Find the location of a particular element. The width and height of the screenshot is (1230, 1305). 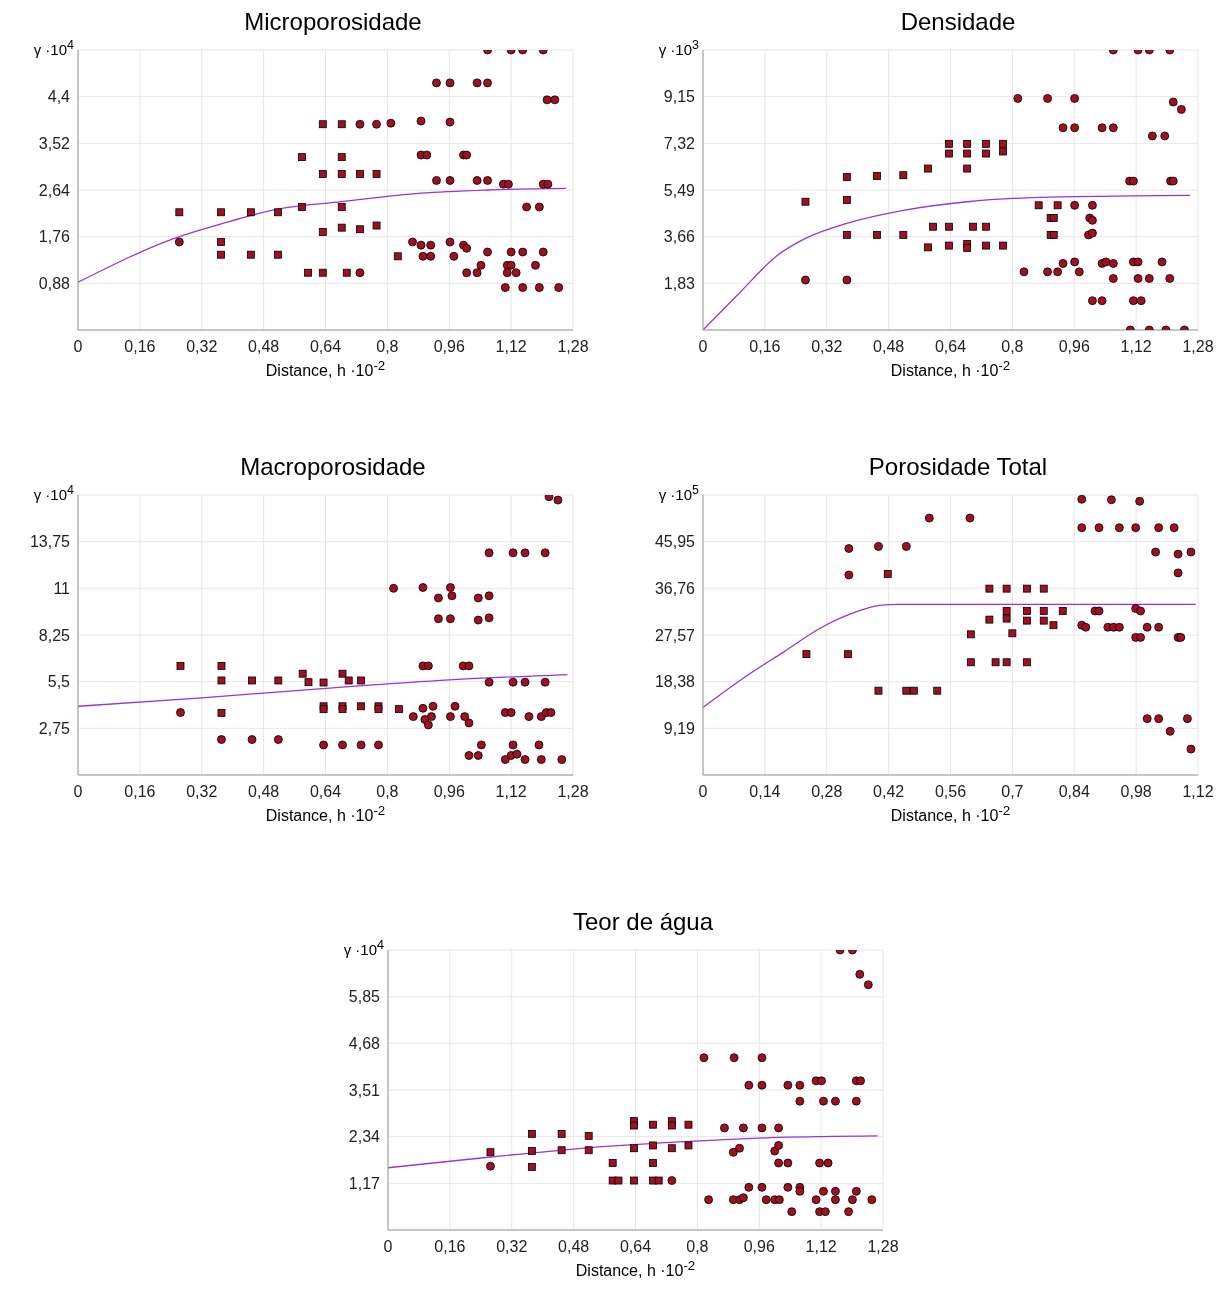

x-tick-label: 0,98 is located at coordinates (1136, 791).